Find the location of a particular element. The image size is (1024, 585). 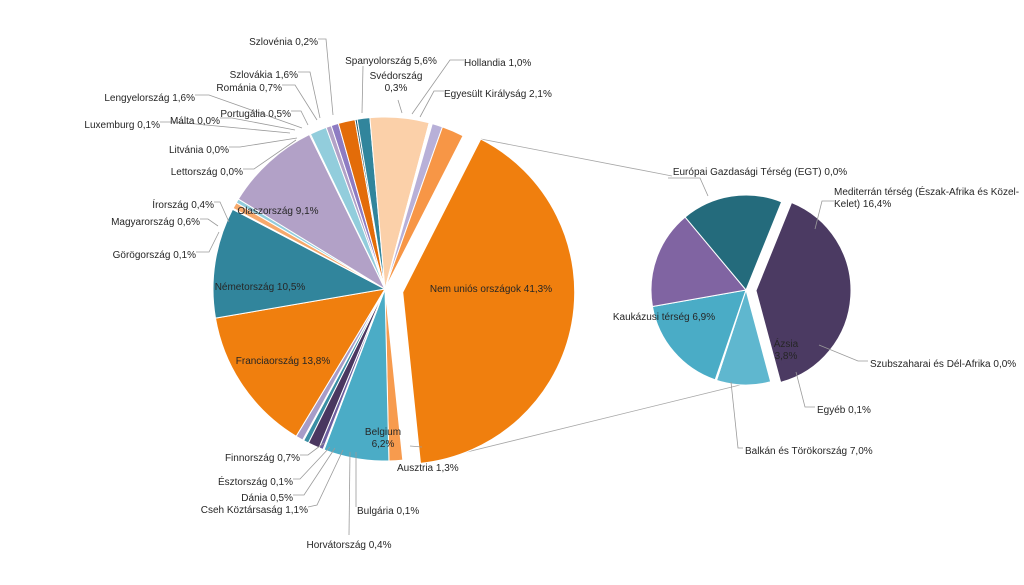

main-data-label: Szlovákia 1,6% is located at coordinates (264, 75).